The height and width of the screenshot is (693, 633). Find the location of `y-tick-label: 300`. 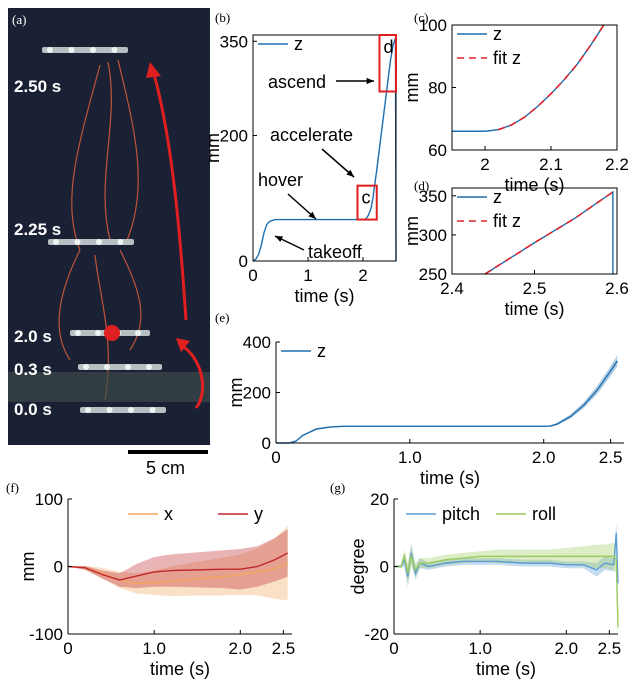

y-tick-label: 300 is located at coordinates (433, 235).